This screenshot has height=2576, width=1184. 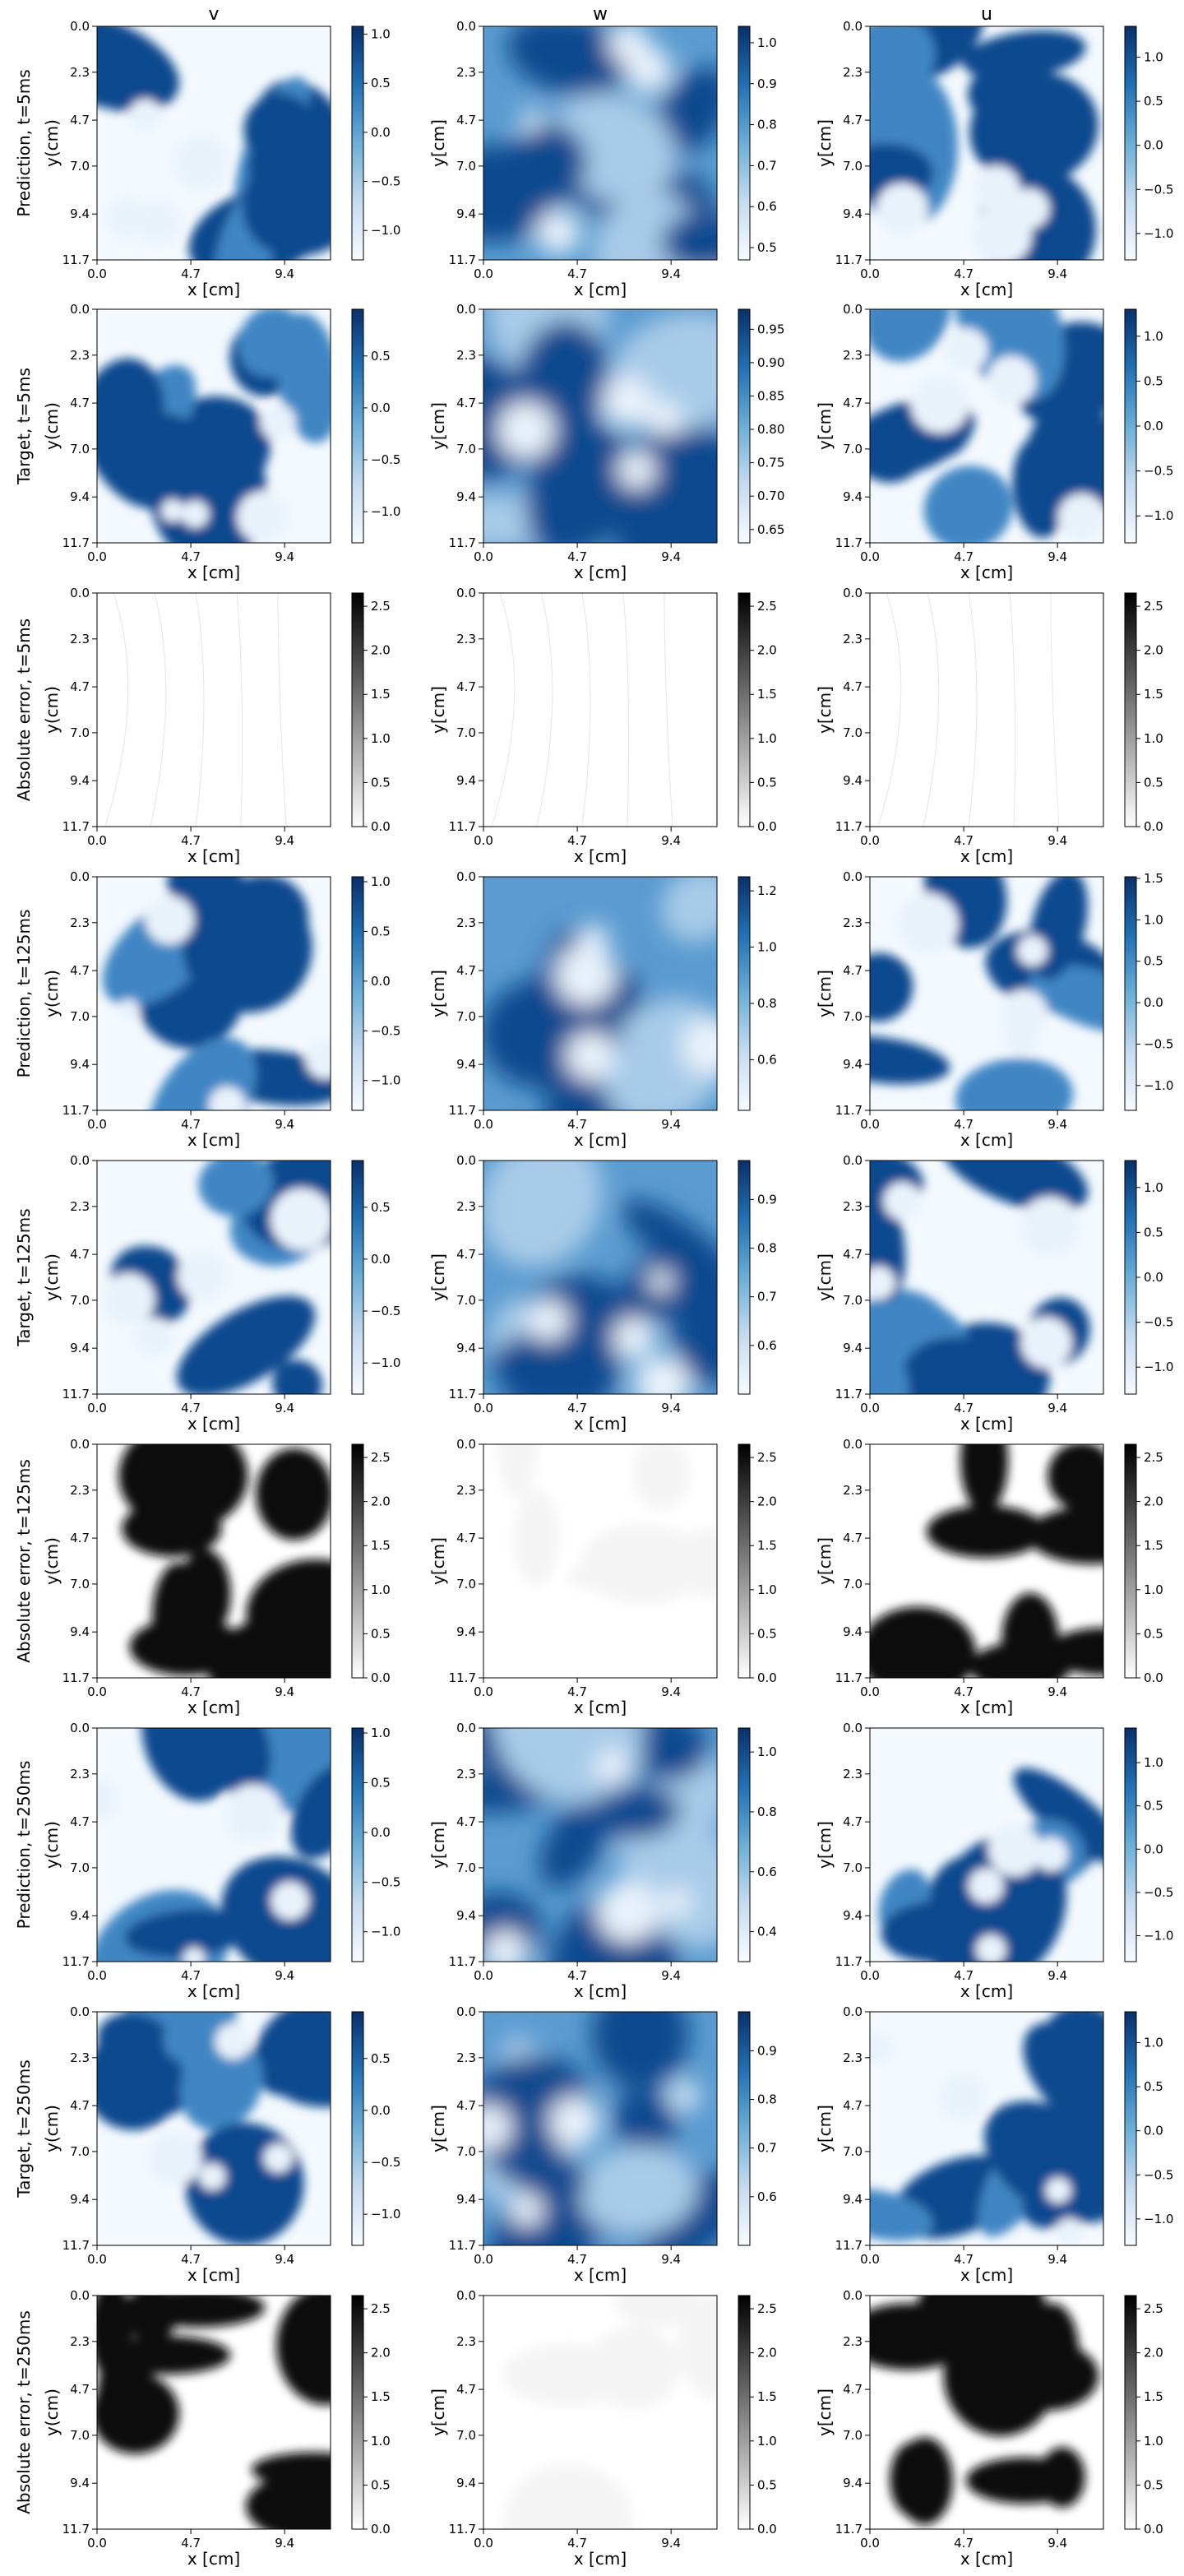 I want to click on colorbar-tick-label: 0.70, so click(x=770, y=496).